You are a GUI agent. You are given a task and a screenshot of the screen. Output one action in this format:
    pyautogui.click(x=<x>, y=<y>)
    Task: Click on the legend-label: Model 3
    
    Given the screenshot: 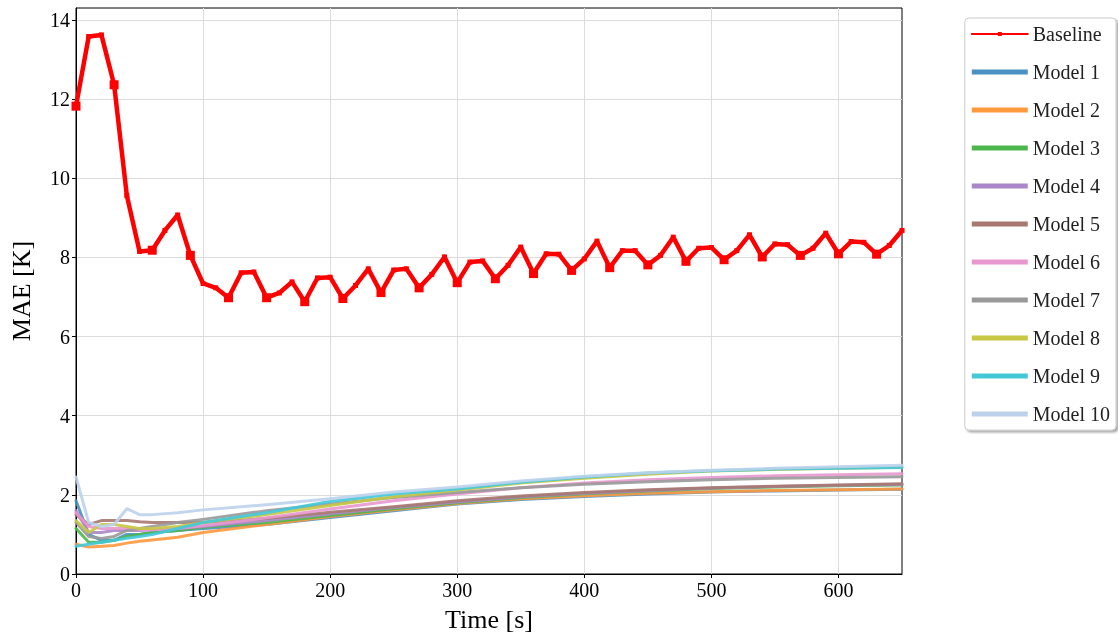 What is the action you would take?
    pyautogui.click(x=1066, y=148)
    